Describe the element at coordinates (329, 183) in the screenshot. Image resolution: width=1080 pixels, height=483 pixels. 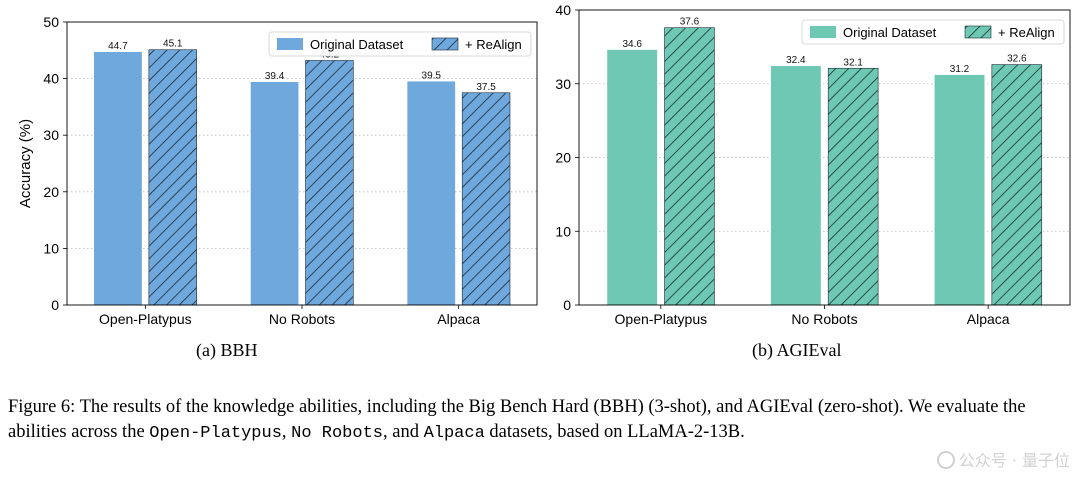
I see `chart-bbh-bar-no-robots-realign` at that location.